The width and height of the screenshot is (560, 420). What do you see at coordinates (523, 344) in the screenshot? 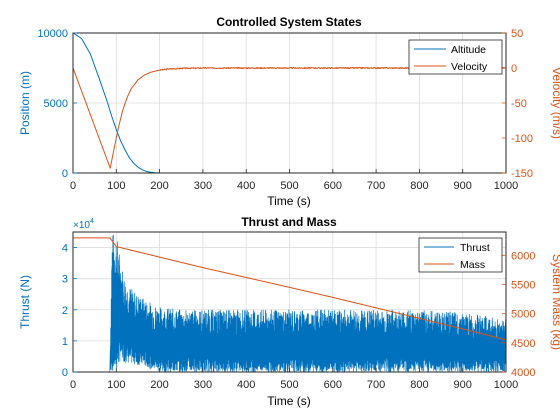
I see `y-tick-label-right: 4500` at bounding box center [523, 344].